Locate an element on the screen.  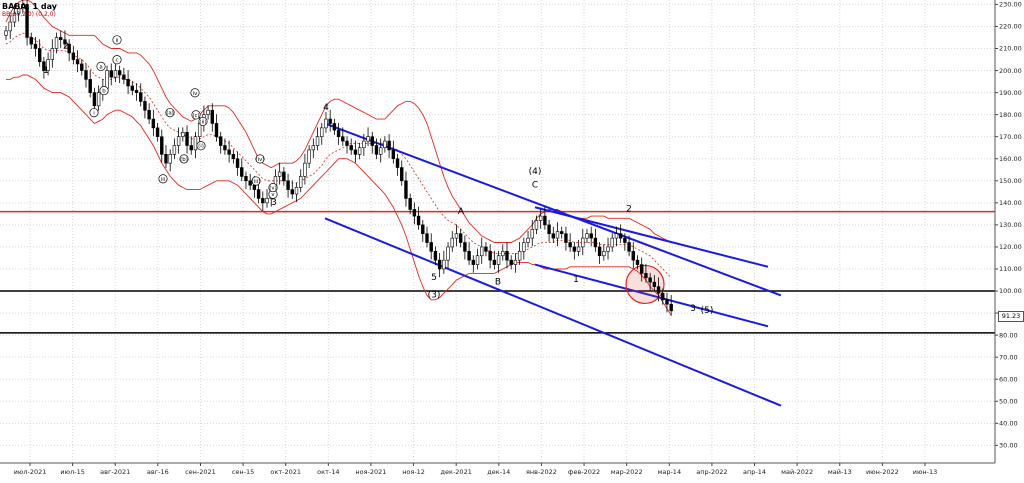
x-tick-label: июл-2021 is located at coordinates (30, 472).